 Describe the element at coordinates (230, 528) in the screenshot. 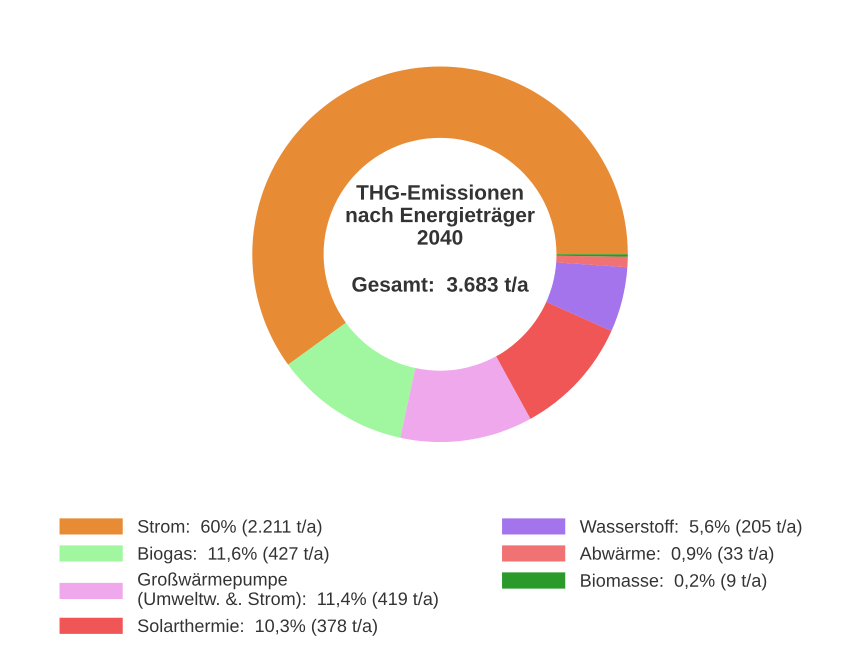

I see `legend-label: Strom: 60% (2.211 t/a)` at that location.